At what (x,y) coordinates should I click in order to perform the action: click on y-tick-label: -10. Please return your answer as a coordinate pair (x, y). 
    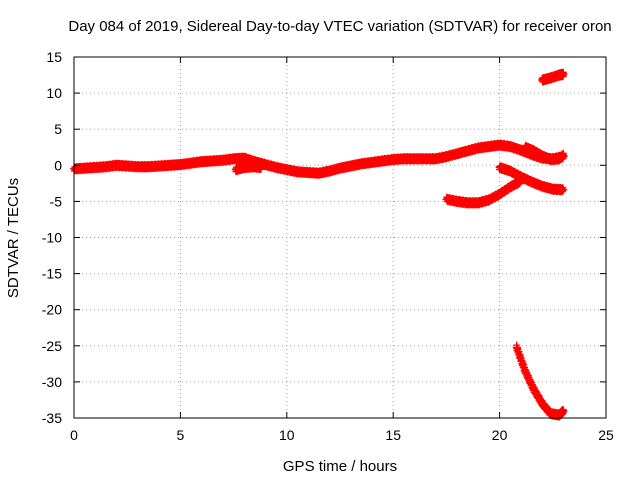
    Looking at the image, I should click on (52, 238).